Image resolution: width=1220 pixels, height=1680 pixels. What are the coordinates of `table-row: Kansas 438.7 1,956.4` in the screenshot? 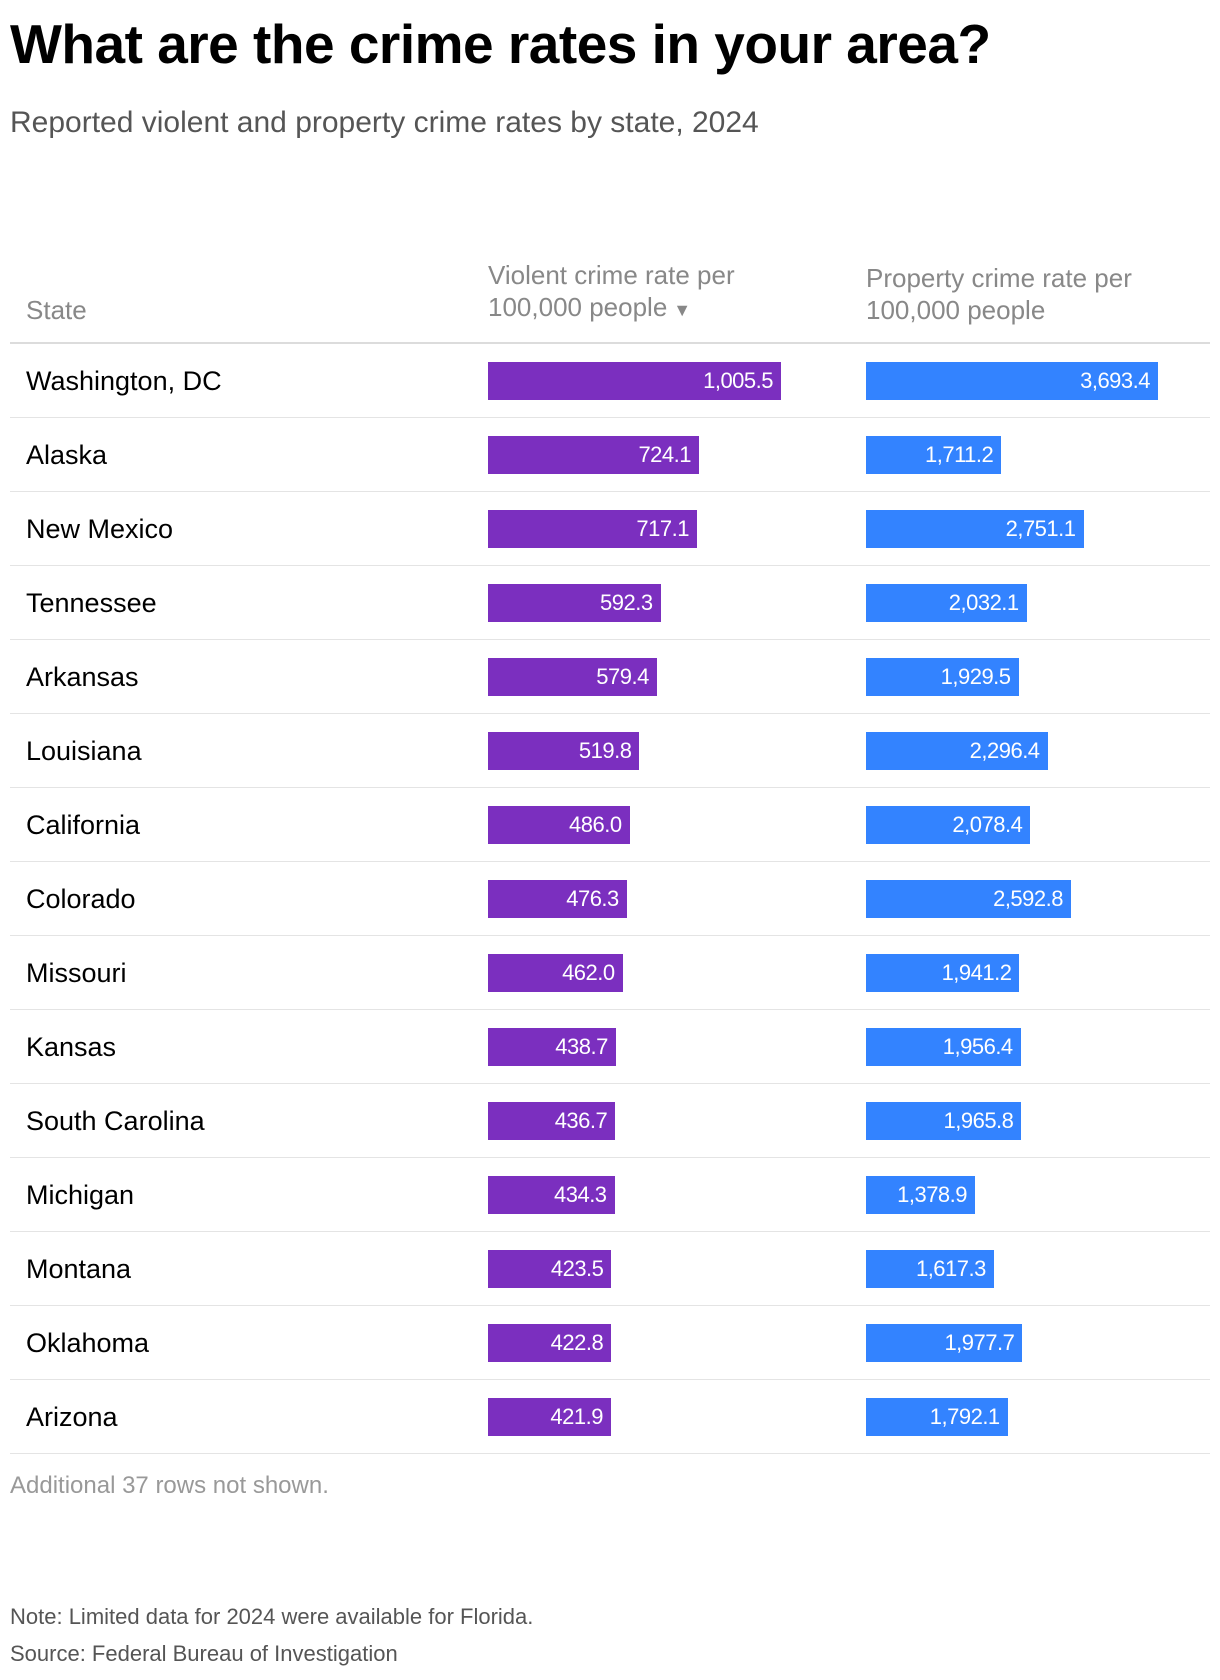 It's located at (610, 1047).